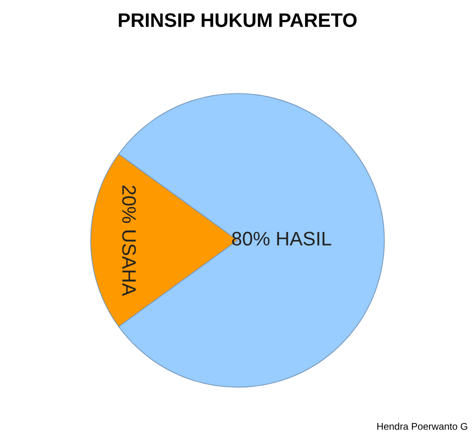 Image resolution: width=475 pixels, height=437 pixels. I want to click on chart-title: PRINSIP HUKUM PARETO, so click(237, 20).